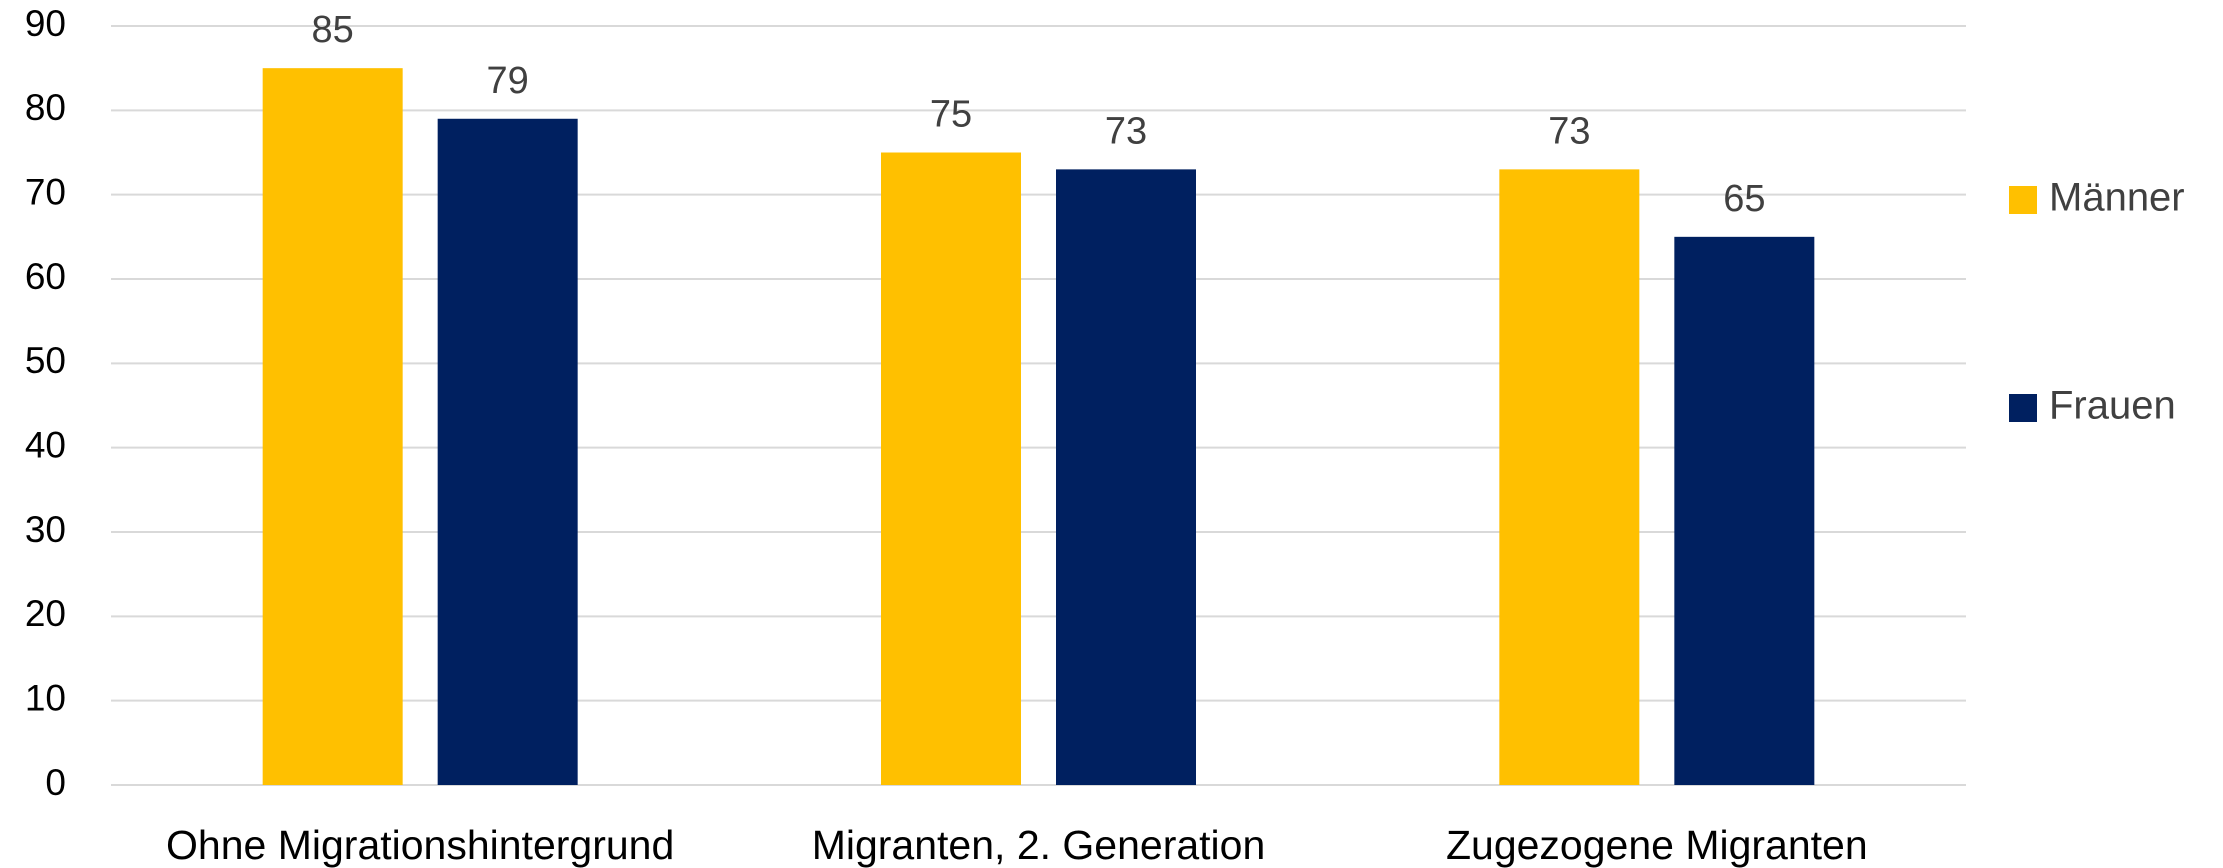 Image resolution: width=2223 pixels, height=868 pixels. Describe the element at coordinates (1039, 845) in the screenshot. I see `x-tick-label: Migranten, 2. Generation` at that location.